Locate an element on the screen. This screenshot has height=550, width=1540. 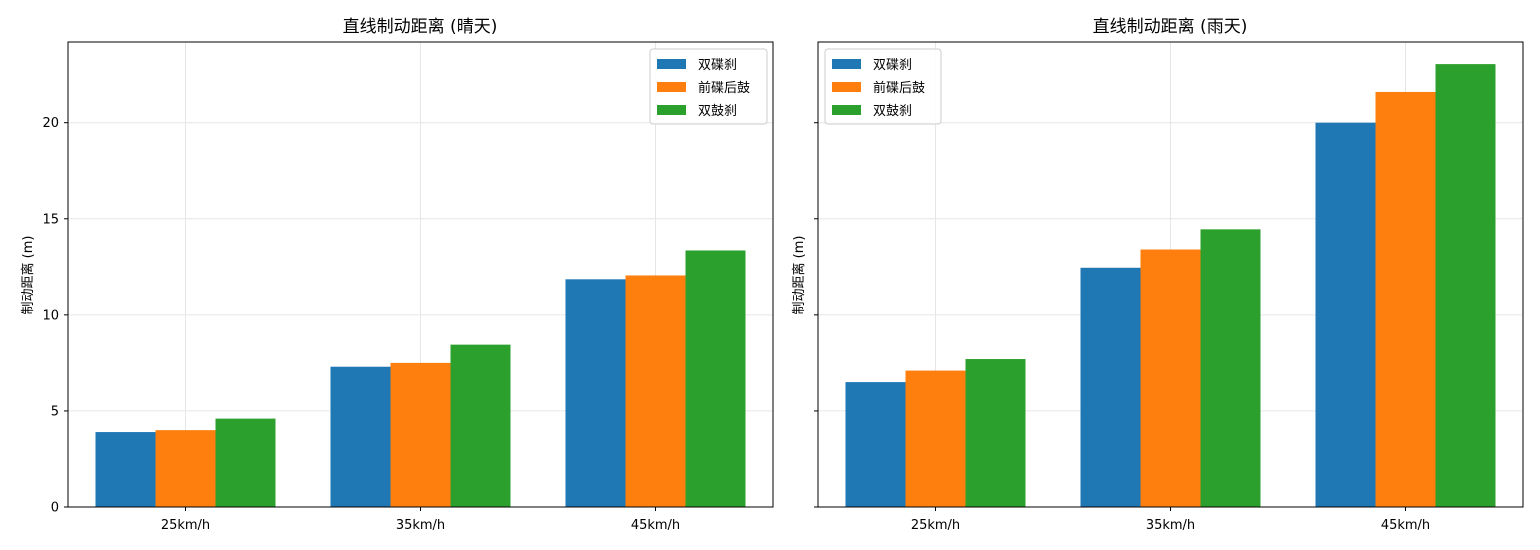
y-tick-label: 5 is located at coordinates (55, 411).